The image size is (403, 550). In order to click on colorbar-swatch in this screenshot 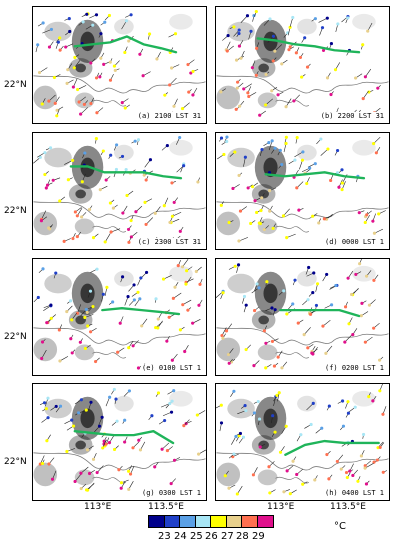, I will do `click(157, 521)`.